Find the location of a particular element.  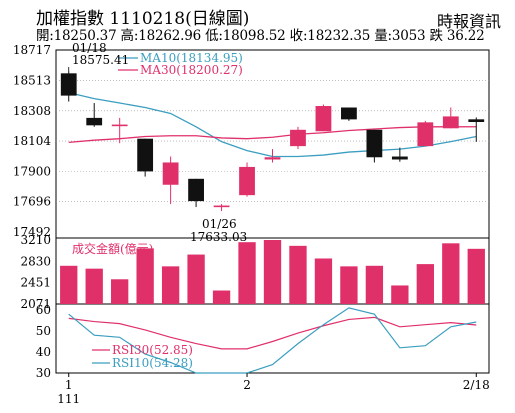

rsi10-line is located at coordinates (272, 340).